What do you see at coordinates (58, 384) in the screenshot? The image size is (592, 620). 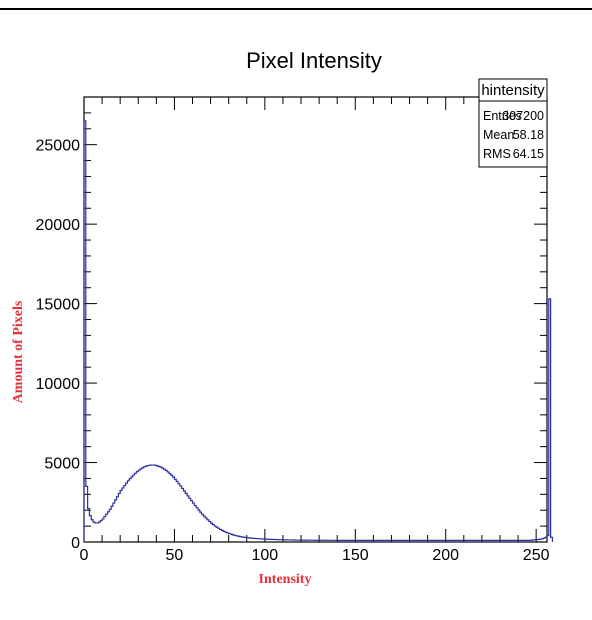 I see `y-tick-label: 10000` at bounding box center [58, 384].